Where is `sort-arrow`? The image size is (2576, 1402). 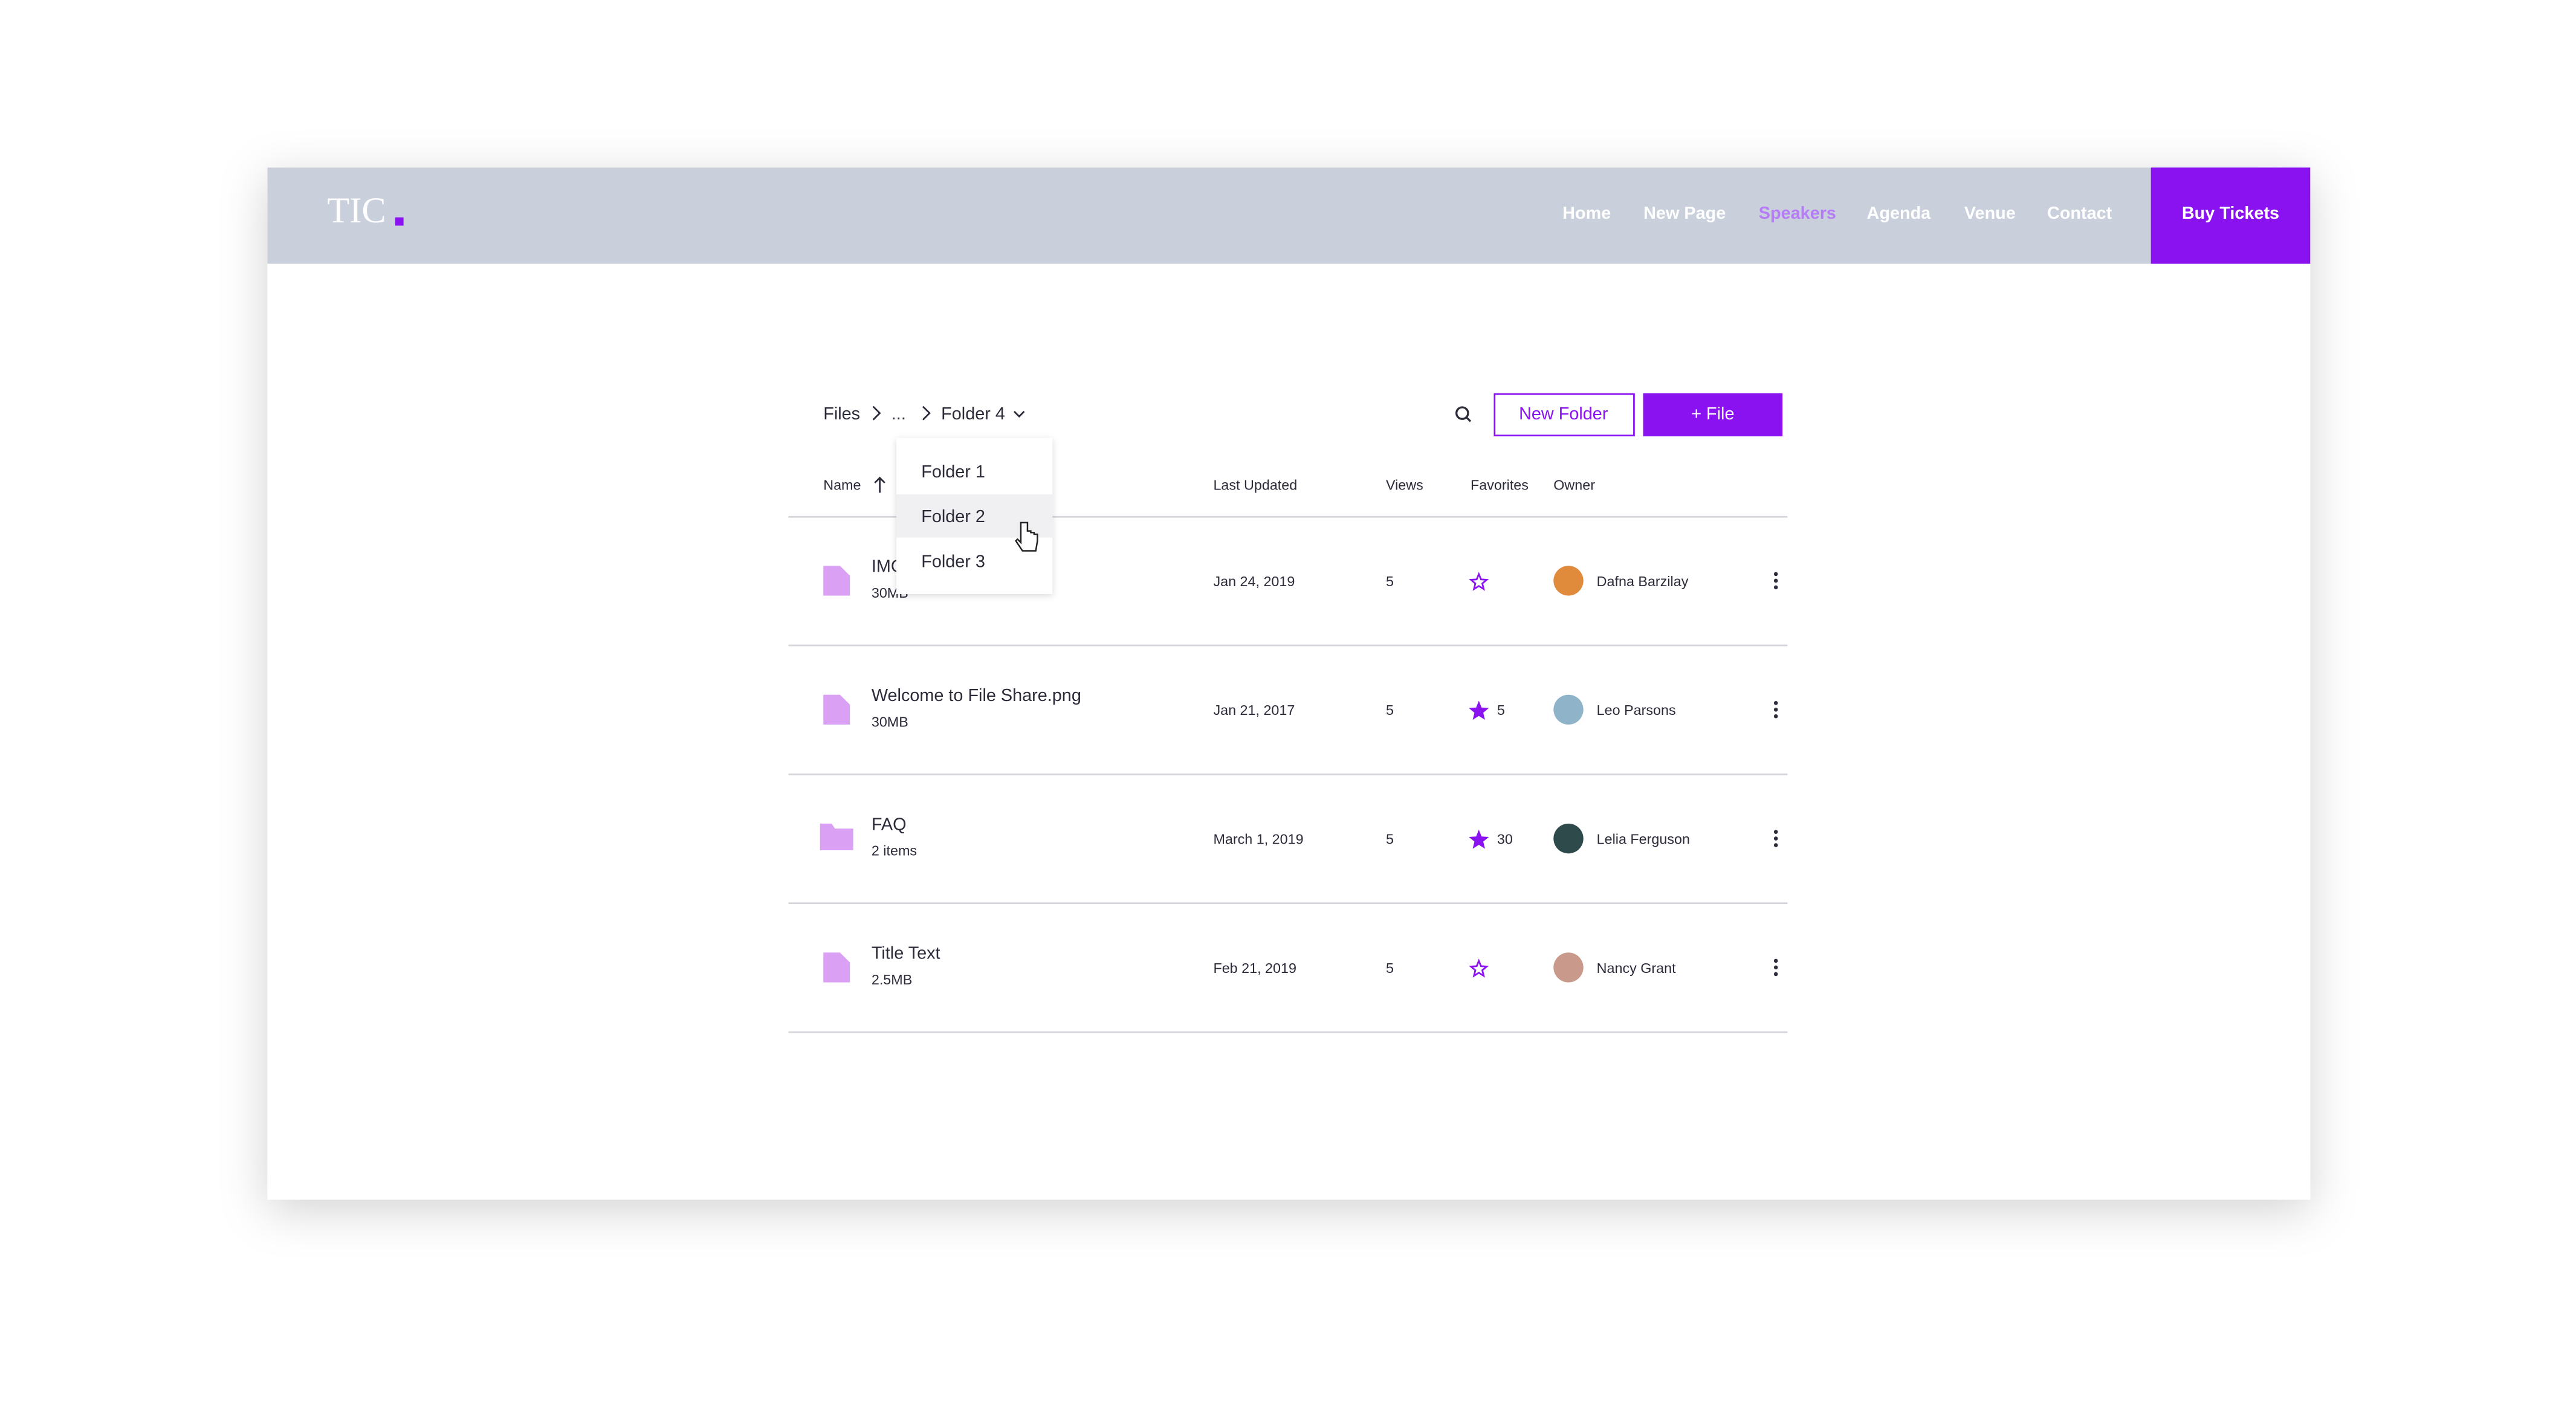
sort-arrow is located at coordinates (879, 484).